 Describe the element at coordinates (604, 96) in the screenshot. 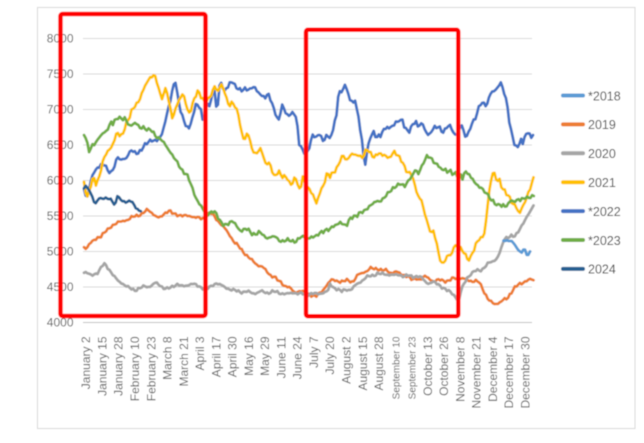

I see `svg-text: *2018` at that location.